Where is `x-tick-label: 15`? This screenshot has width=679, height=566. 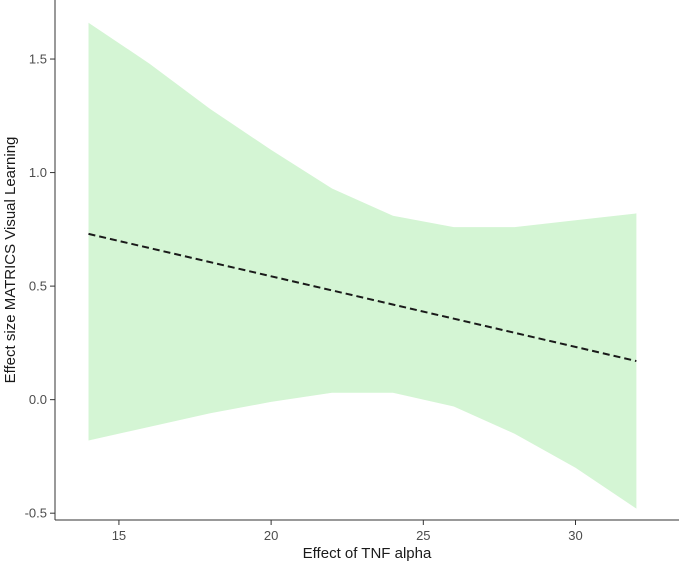
x-tick-label: 15 is located at coordinates (119, 535).